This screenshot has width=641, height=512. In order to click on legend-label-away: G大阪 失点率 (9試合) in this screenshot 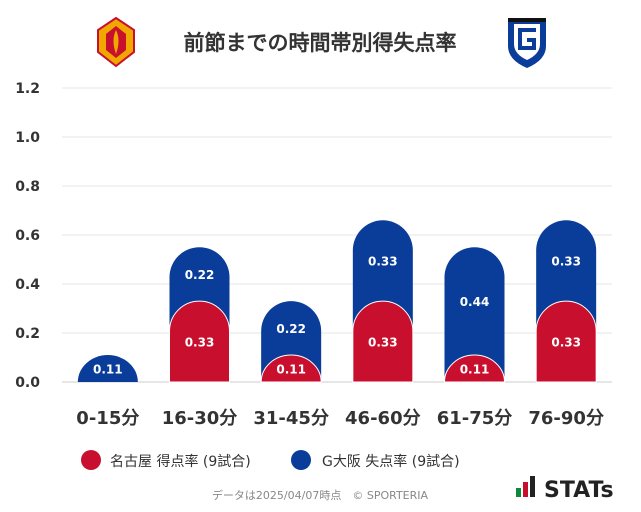, I will do `click(391, 461)`.